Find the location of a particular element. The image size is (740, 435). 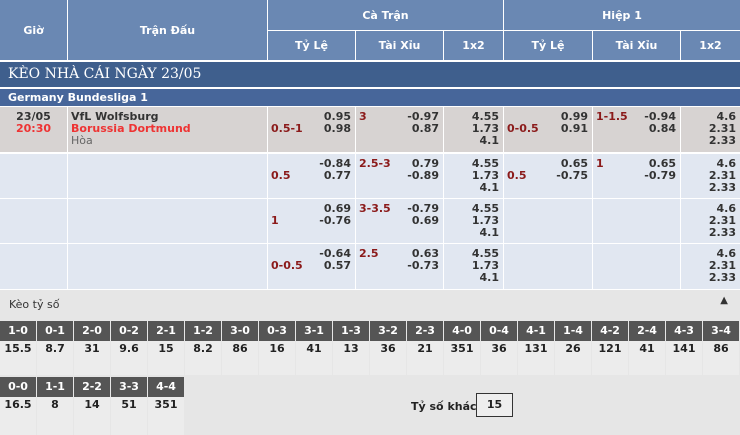

odds-htx2: -0.79 is located at coordinates (660, 175).